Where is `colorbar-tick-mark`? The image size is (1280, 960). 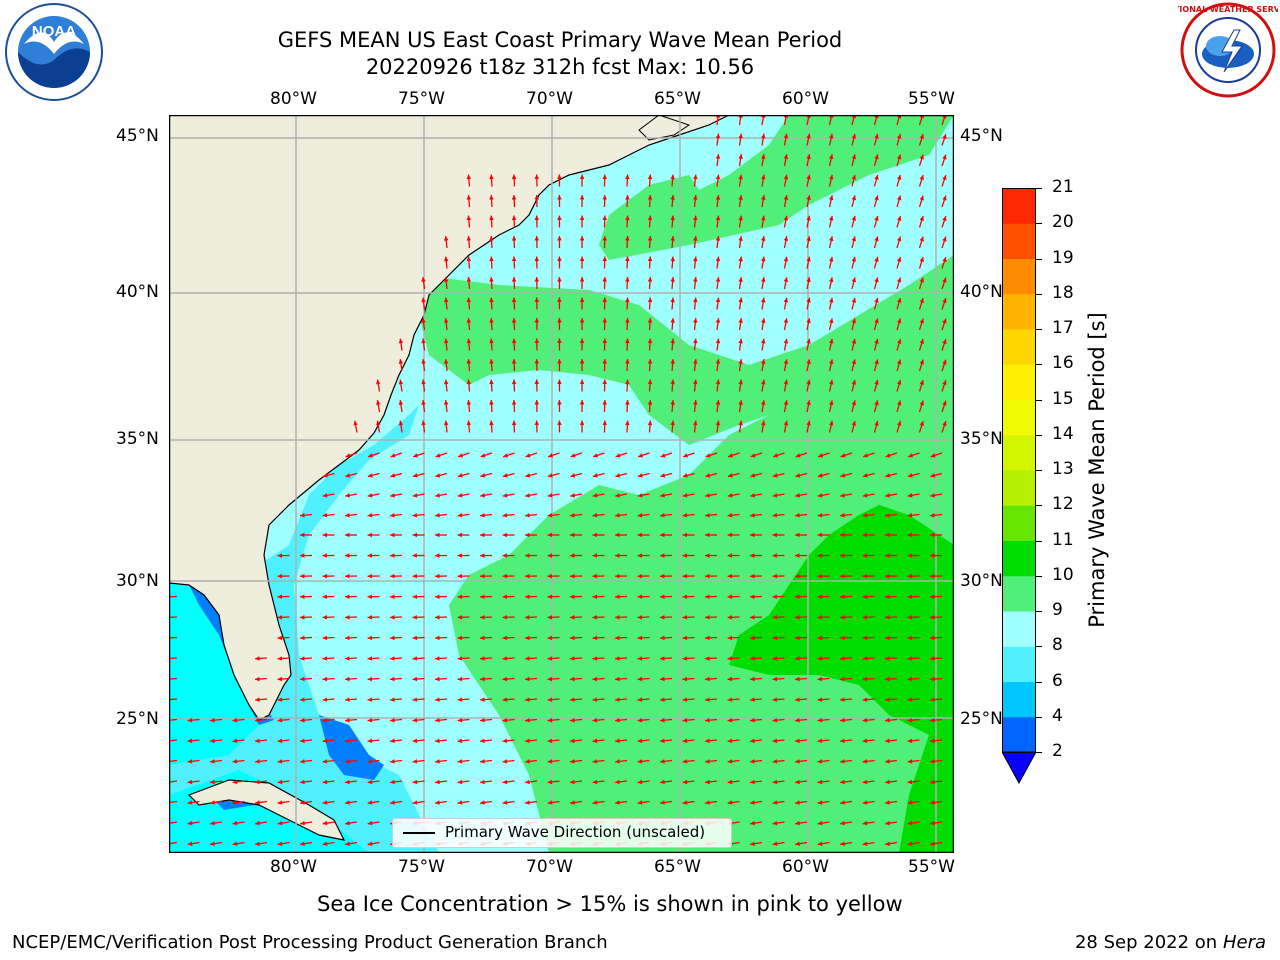
colorbar-tick-mark is located at coordinates (1039, 682).